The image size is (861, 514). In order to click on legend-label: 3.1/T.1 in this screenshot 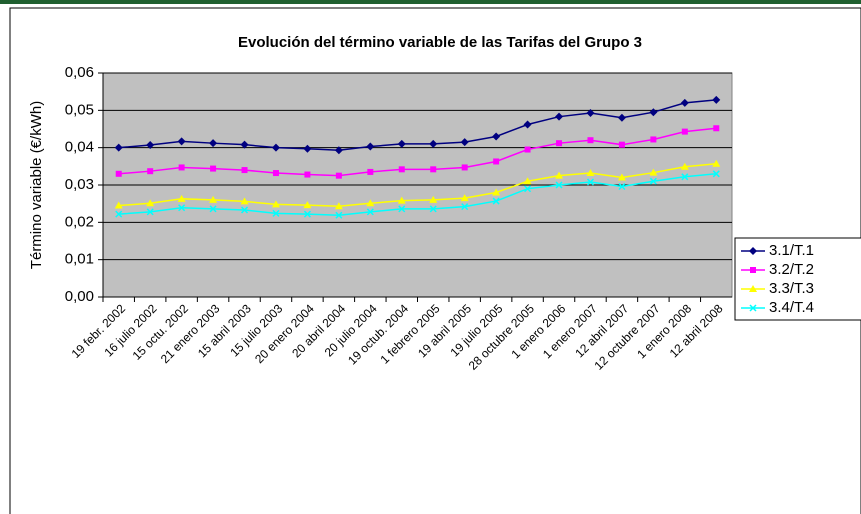, I will do `click(791, 250)`.